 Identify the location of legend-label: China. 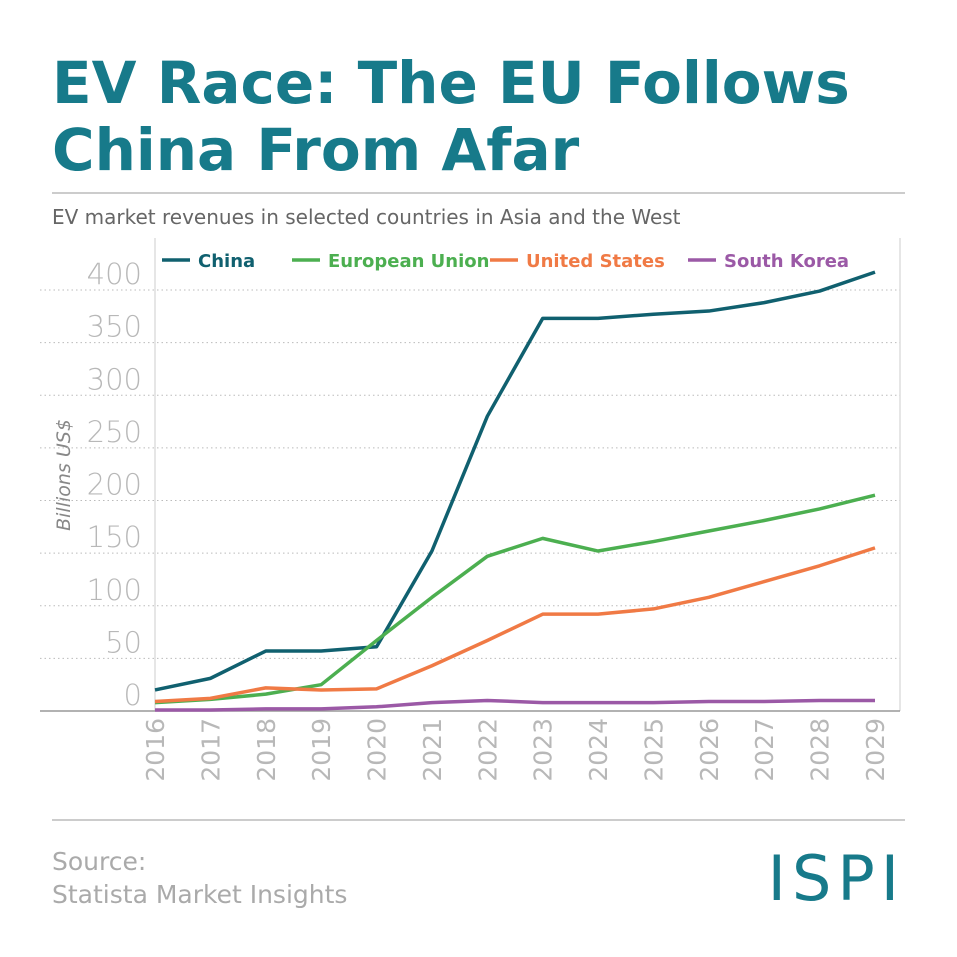
(226, 261).